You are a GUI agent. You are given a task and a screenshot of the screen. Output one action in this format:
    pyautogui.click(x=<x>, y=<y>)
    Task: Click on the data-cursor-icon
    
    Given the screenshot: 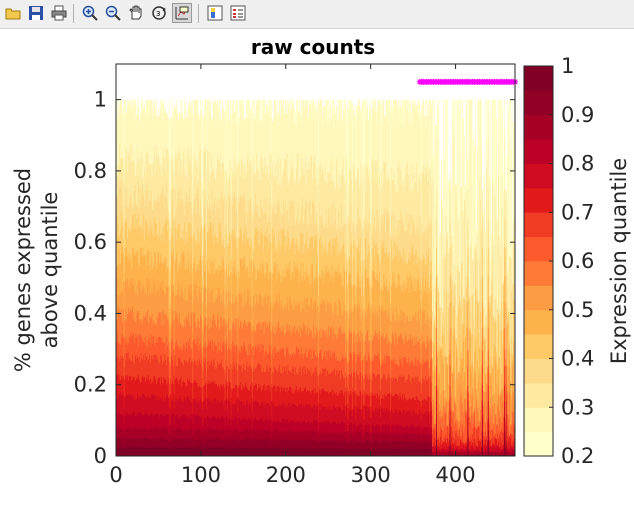 What is the action you would take?
    pyautogui.click(x=182, y=13)
    